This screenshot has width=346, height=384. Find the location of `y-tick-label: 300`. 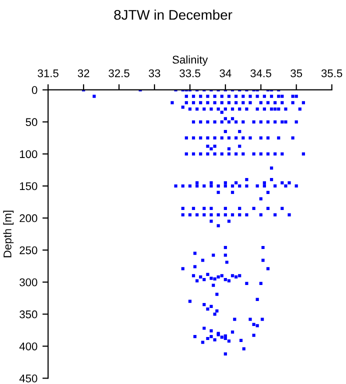

y-tick-label: 300 is located at coordinates (29, 282).